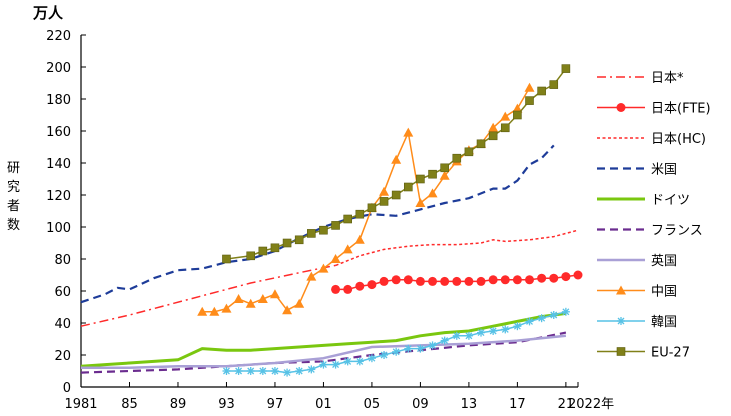 The height and width of the screenshot is (416, 731). I want to click on legend-label: フランス, so click(677, 231).